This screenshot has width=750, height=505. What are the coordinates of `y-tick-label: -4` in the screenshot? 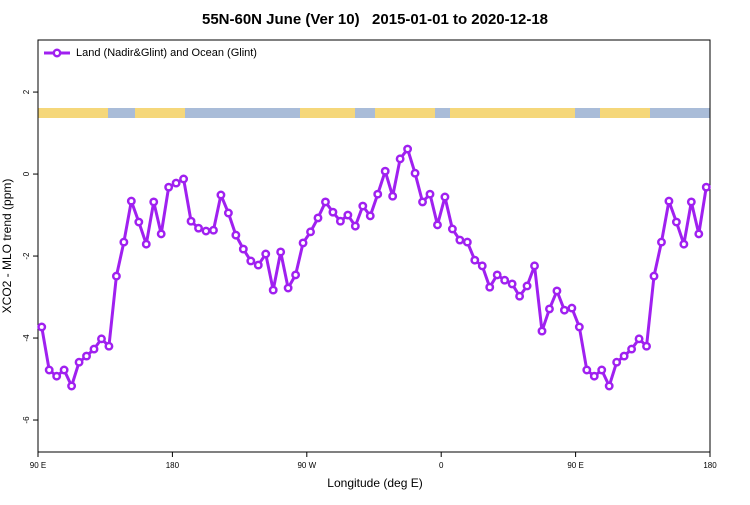 It's located at (26, 338).